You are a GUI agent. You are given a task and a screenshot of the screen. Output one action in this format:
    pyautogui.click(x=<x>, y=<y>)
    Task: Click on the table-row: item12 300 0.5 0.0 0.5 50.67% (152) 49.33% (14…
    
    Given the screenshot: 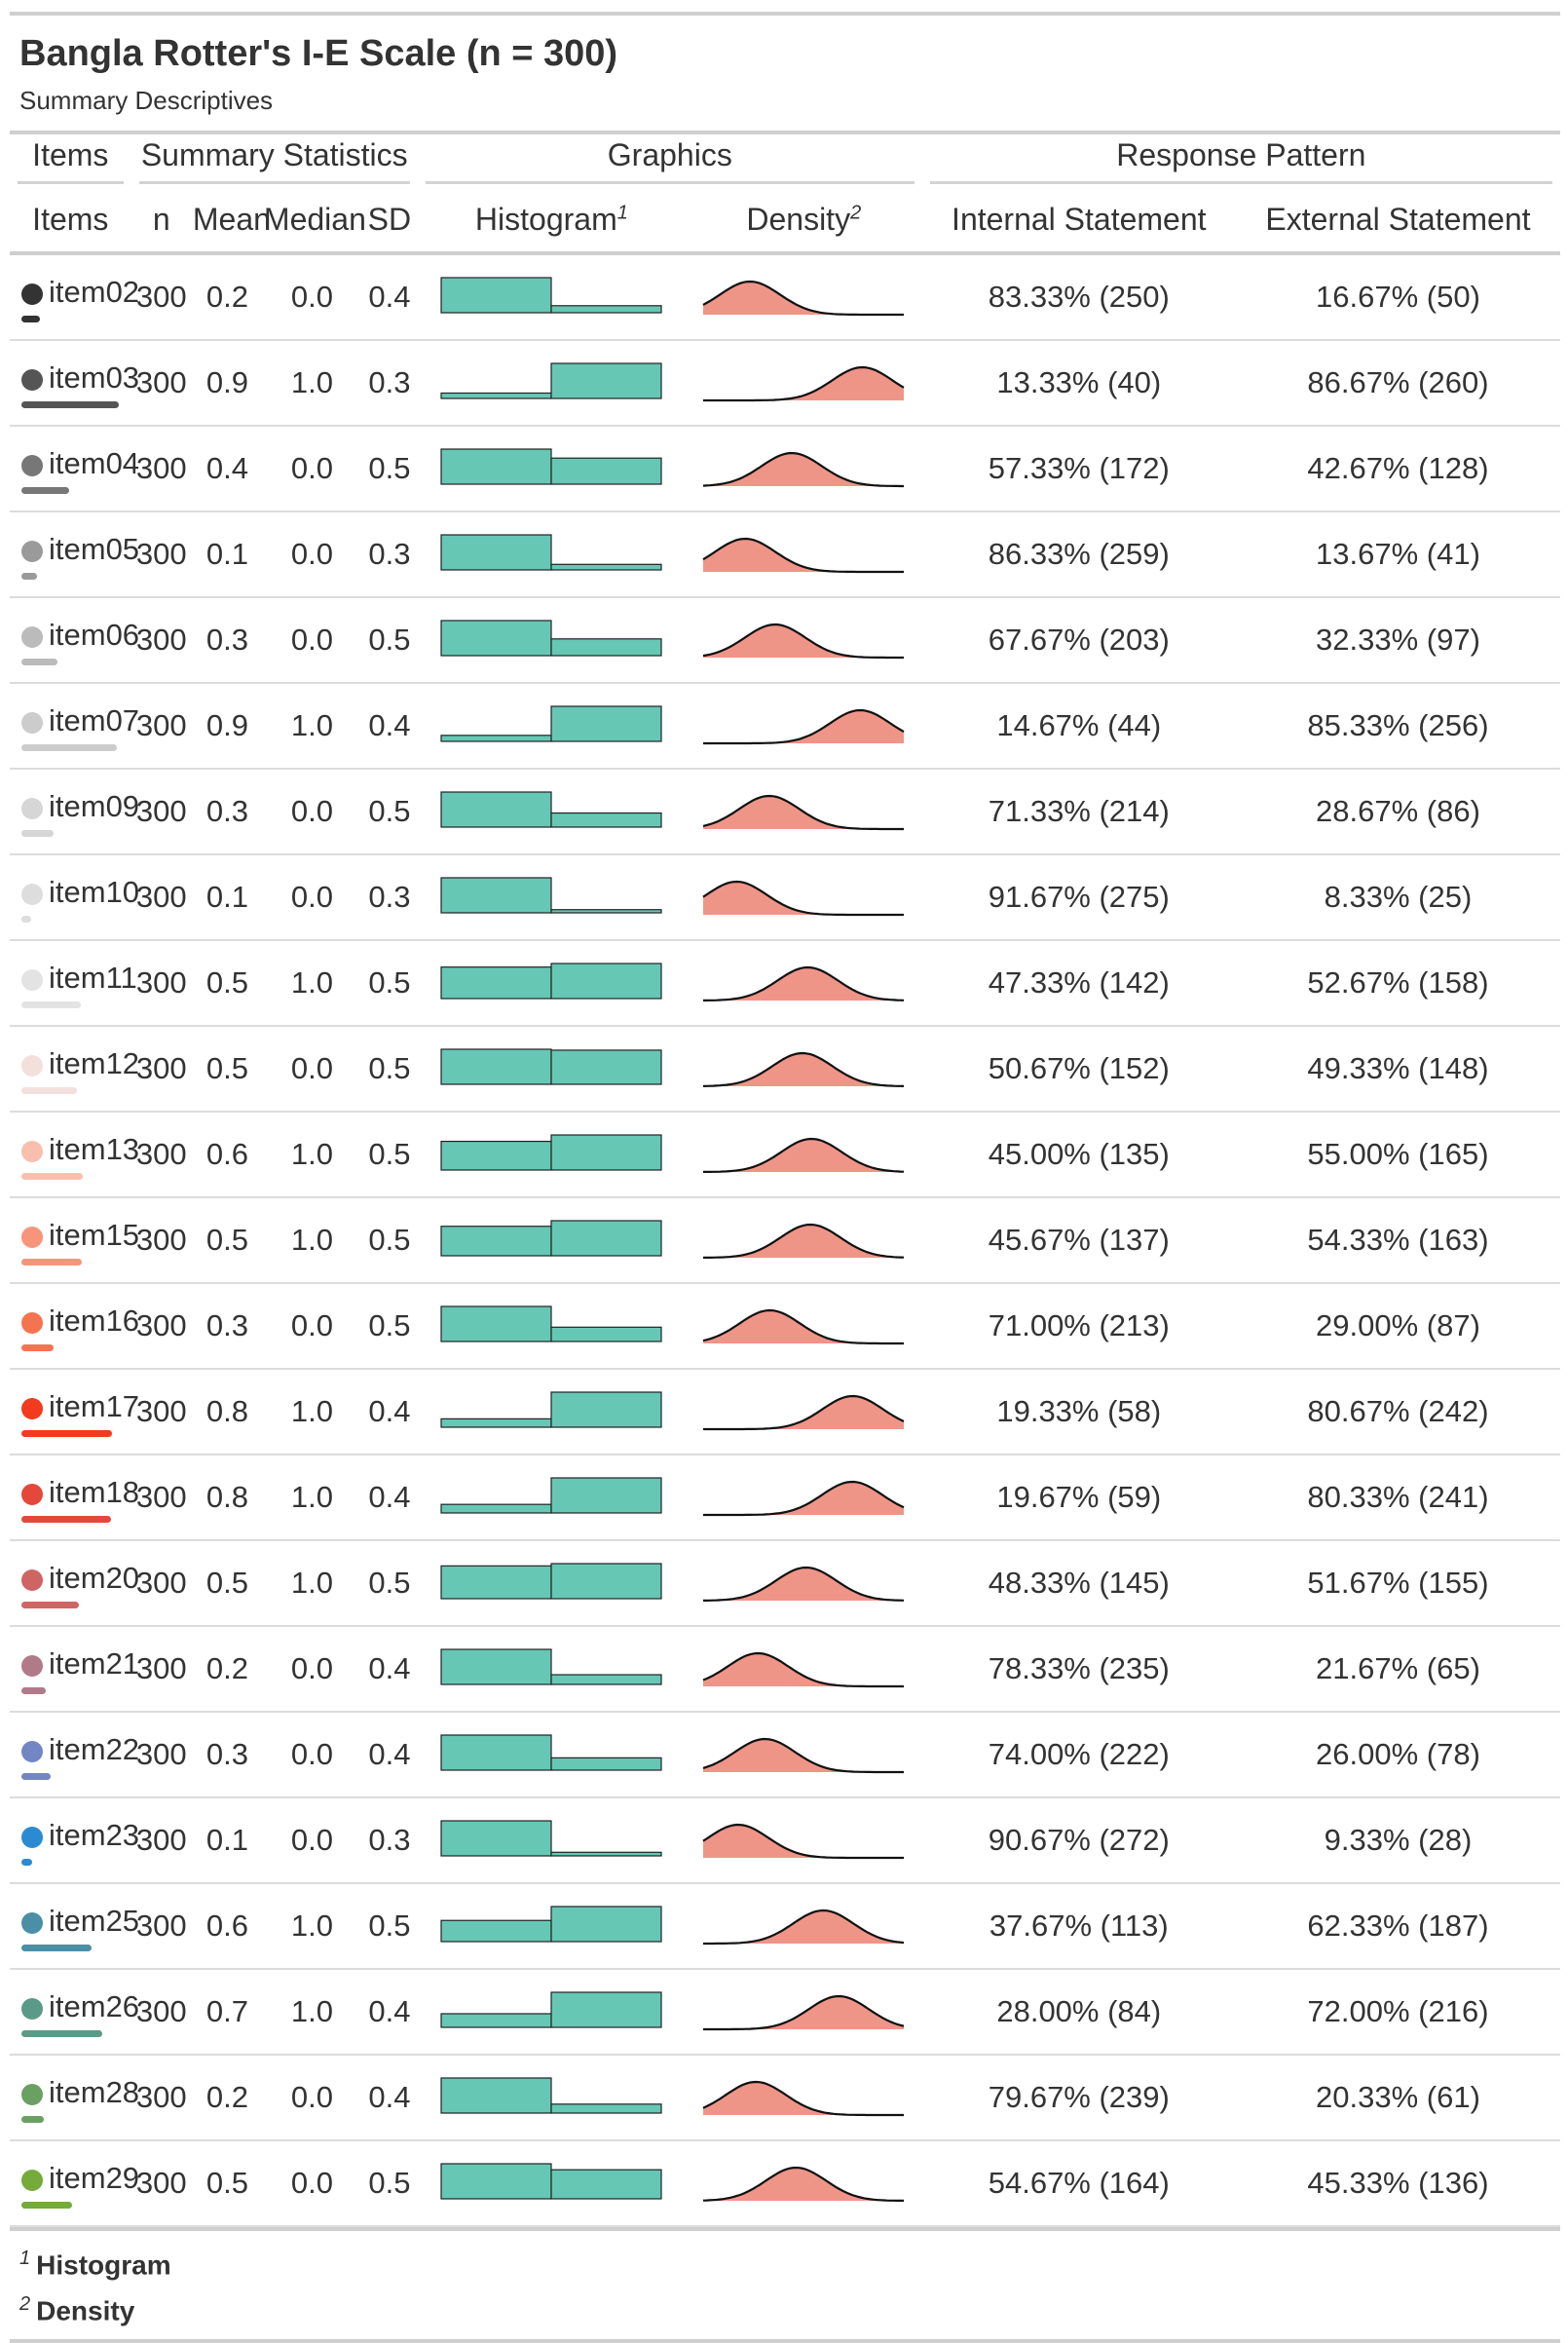 What is the action you would take?
    pyautogui.click(x=785, y=1069)
    